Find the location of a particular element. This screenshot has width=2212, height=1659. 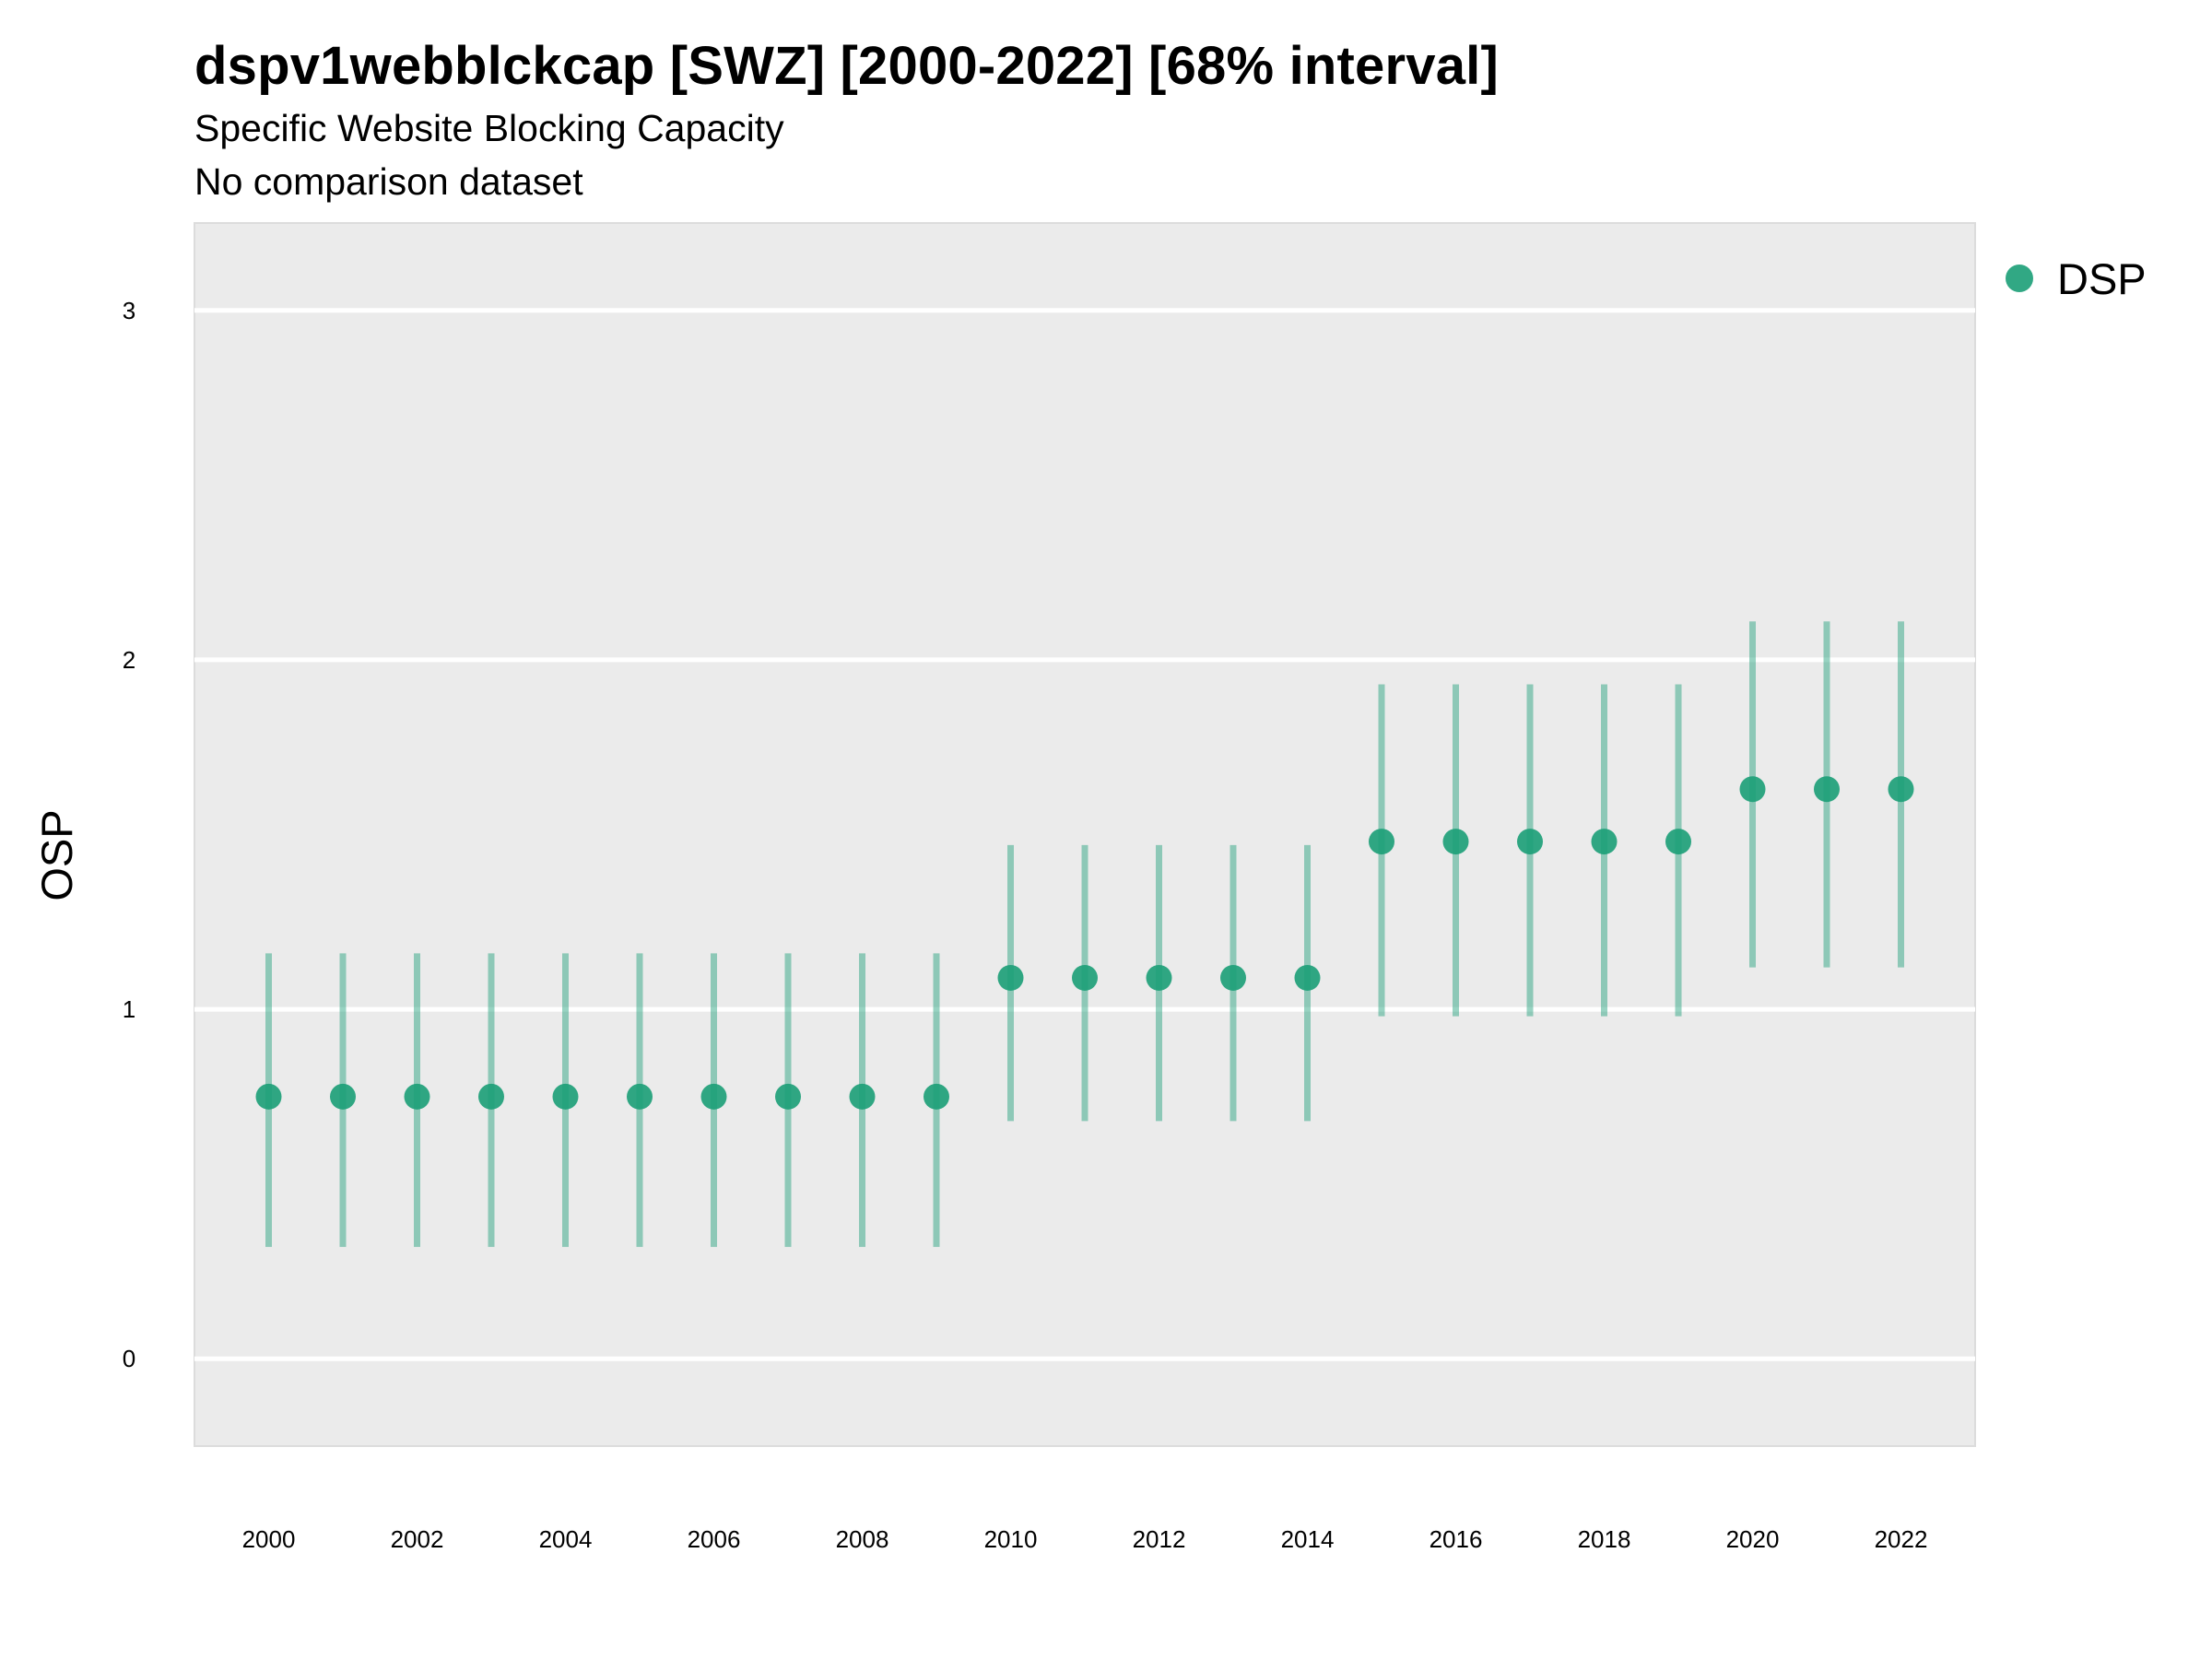

x-tick-label: 2016 is located at coordinates (1456, 1539).